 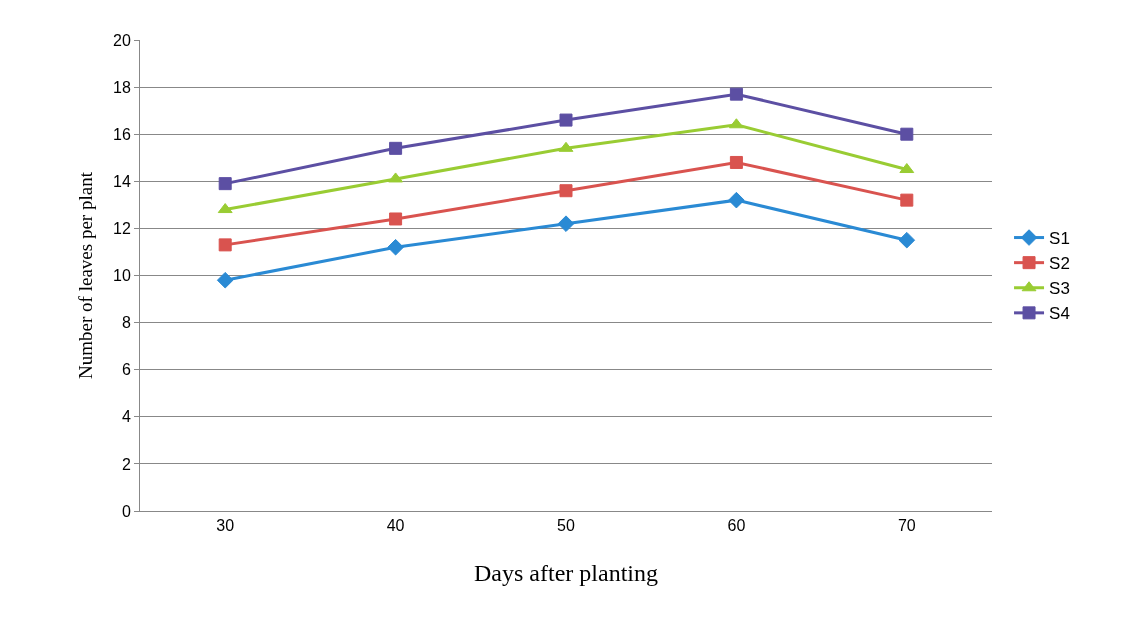 What do you see at coordinates (122, 134) in the screenshot?
I see `y-tick-label: 16` at bounding box center [122, 134].